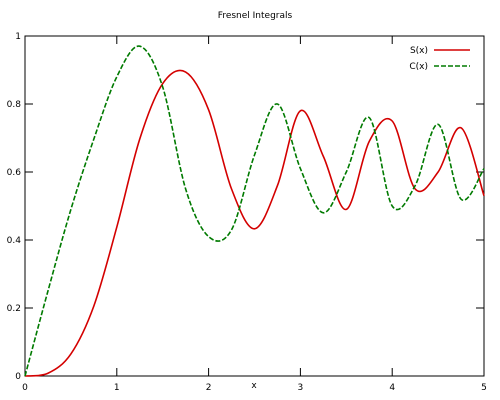 The image size is (500, 400). I want to click on x-tick-label: 3, so click(301, 388).